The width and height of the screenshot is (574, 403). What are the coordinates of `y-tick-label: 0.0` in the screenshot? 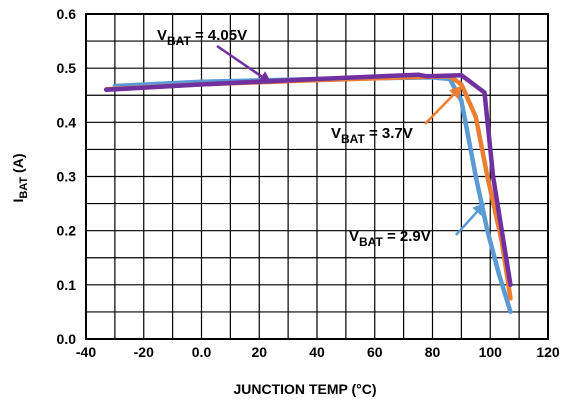 It's located at (67, 339).